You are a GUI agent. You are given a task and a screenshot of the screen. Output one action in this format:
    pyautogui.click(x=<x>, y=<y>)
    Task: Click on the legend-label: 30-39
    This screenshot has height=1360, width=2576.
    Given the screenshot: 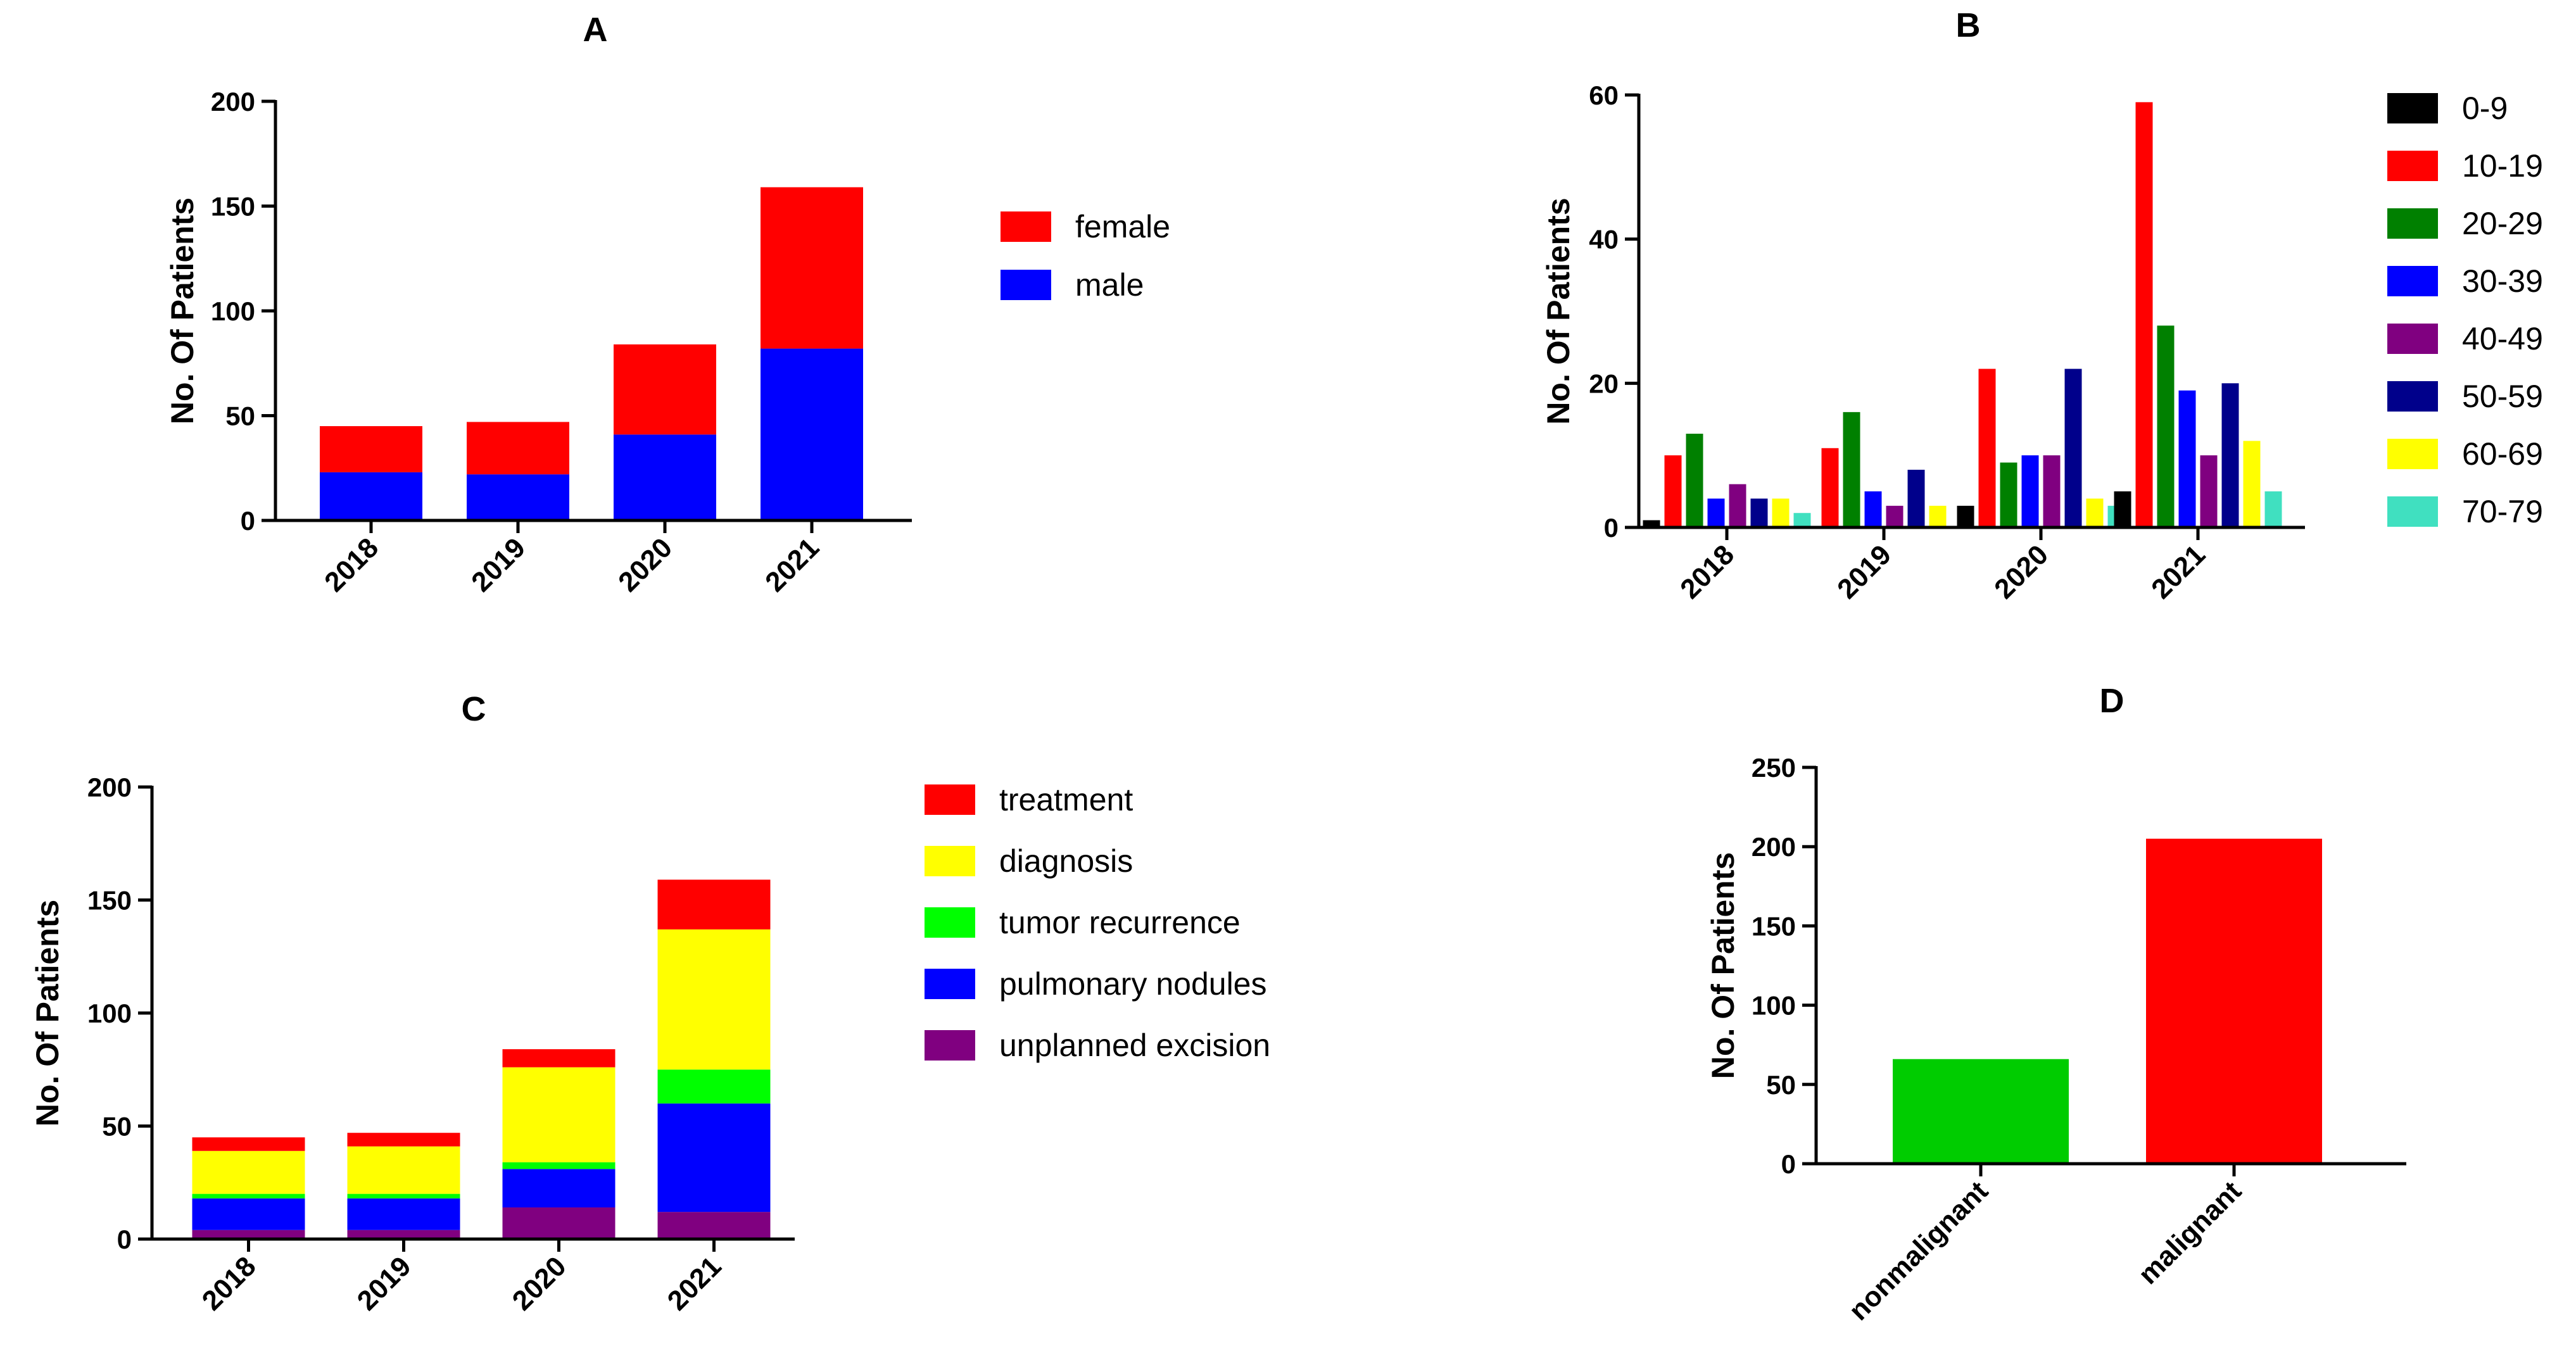 What is the action you would take?
    pyautogui.click(x=2502, y=281)
    